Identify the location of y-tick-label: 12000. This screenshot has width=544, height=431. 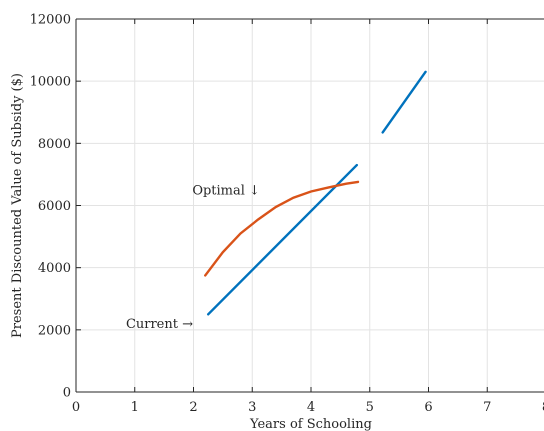
(50, 20).